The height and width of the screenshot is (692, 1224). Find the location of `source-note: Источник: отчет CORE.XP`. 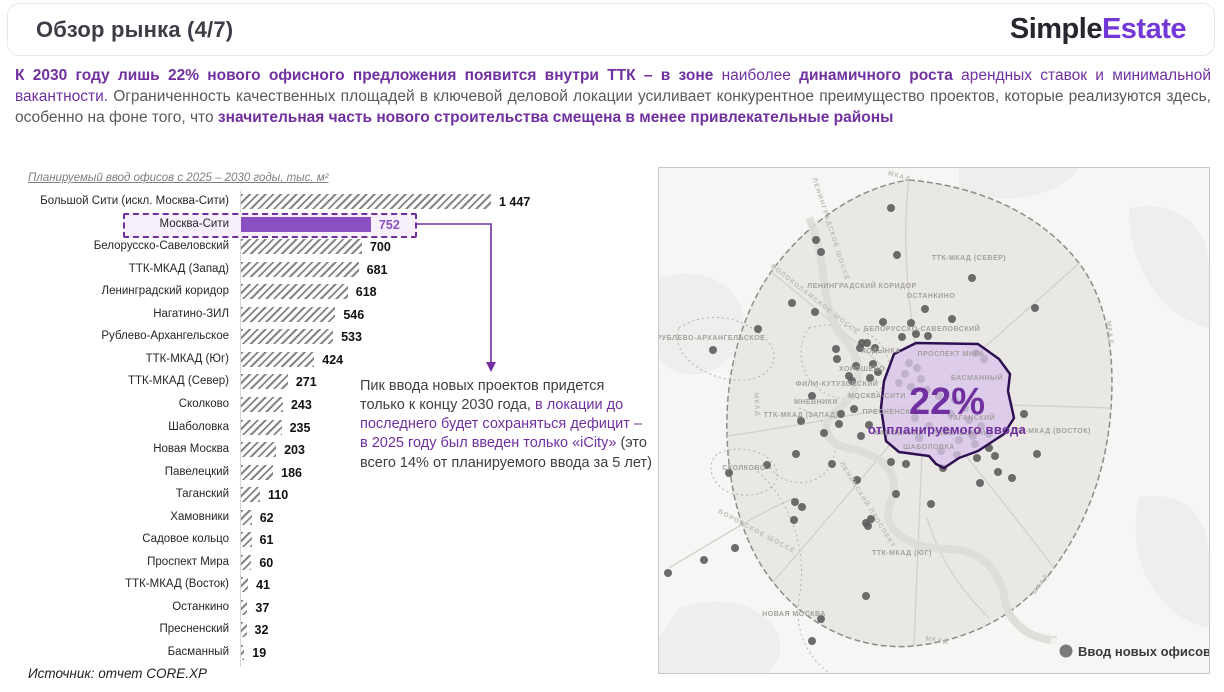

source-note: Источник: отчет CORE.XP is located at coordinates (118, 673).